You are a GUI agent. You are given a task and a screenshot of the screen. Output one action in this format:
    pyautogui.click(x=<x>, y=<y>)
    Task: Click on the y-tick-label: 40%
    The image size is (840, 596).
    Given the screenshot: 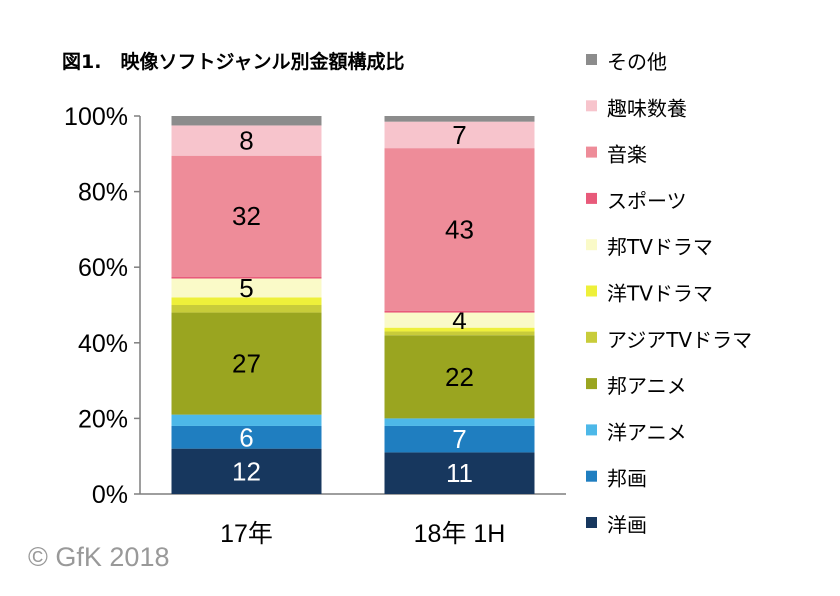 What is the action you would take?
    pyautogui.click(x=103, y=344)
    